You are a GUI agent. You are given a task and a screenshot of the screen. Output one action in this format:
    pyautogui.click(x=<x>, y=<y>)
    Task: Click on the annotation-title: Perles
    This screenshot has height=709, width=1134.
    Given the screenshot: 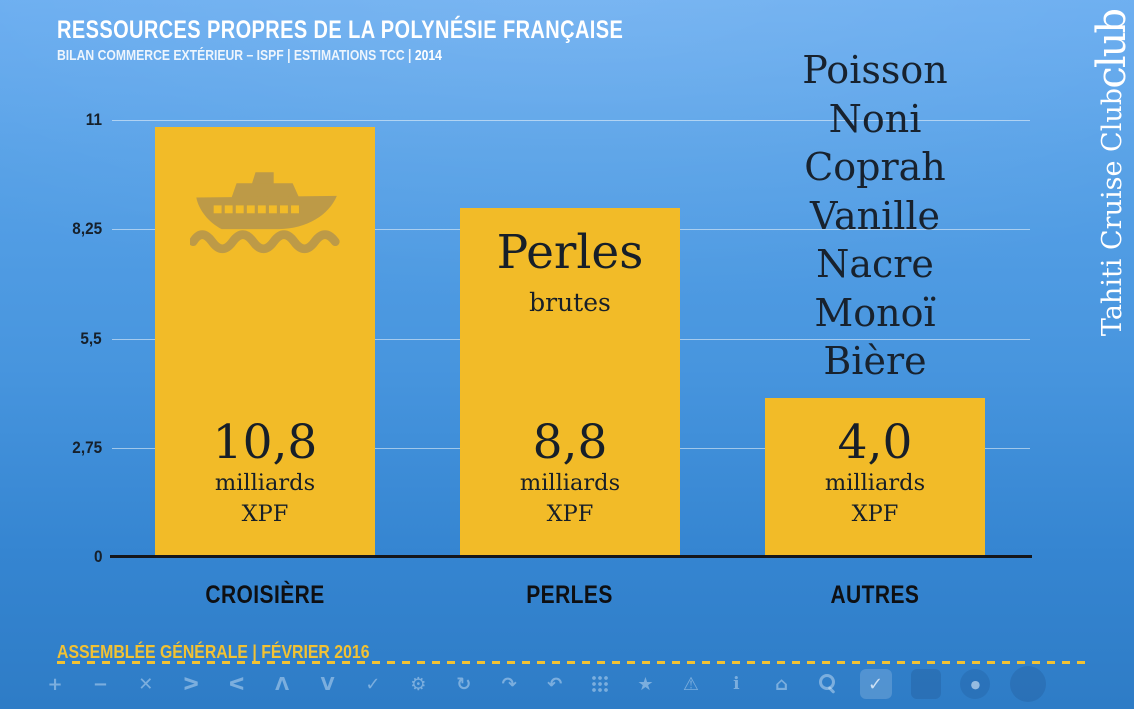 What is the action you would take?
    pyautogui.click(x=570, y=252)
    